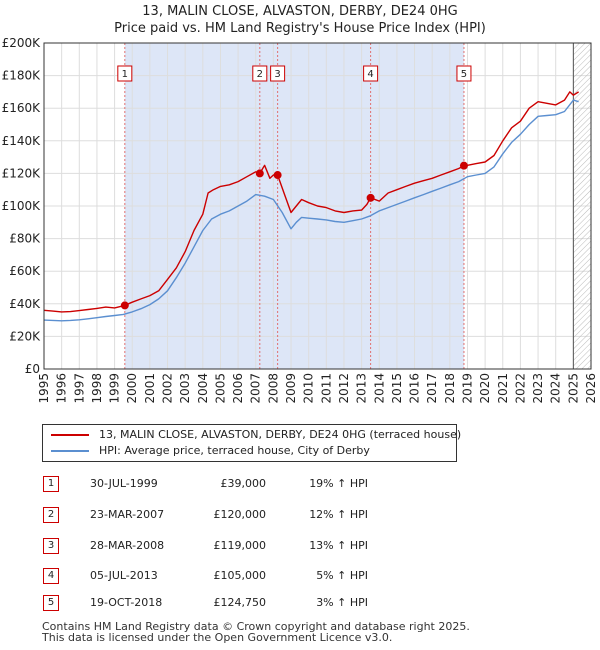 The height and width of the screenshot is (650, 600). I want to click on x-tick-label: 2026, so click(591, 388).